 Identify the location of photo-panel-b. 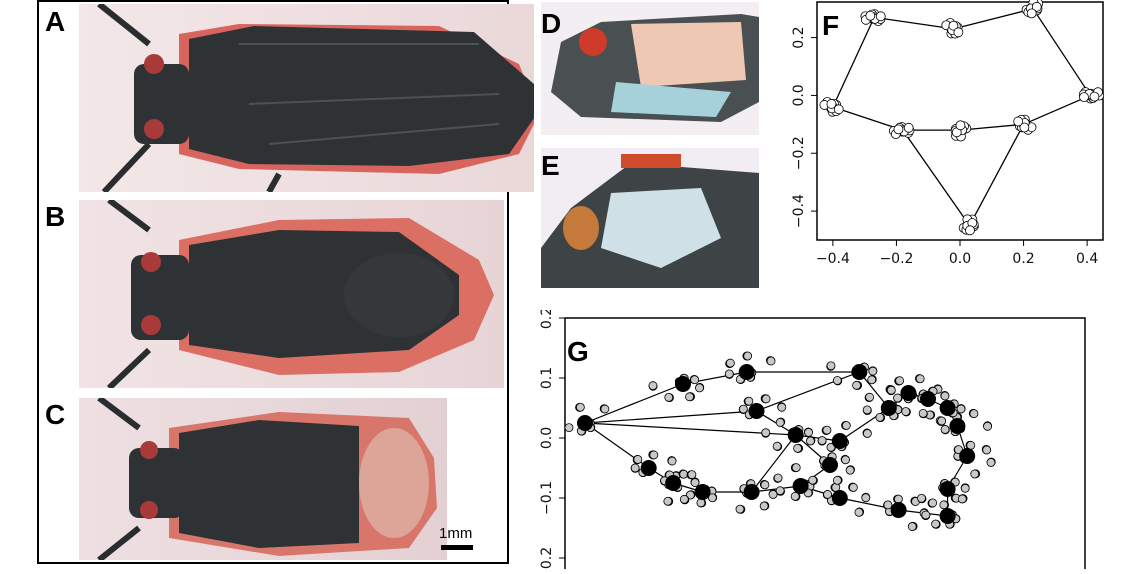
(291, 294).